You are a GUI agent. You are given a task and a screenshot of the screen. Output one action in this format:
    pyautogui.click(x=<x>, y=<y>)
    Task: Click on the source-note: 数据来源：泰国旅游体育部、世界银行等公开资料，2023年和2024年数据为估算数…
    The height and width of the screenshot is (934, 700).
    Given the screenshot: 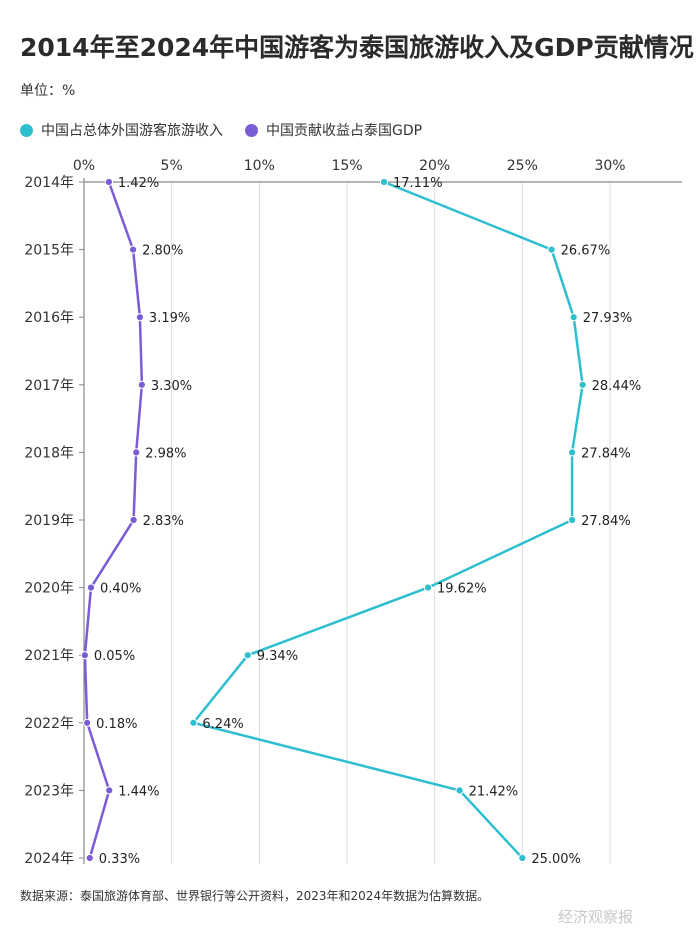 What is the action you would take?
    pyautogui.click(x=255, y=896)
    